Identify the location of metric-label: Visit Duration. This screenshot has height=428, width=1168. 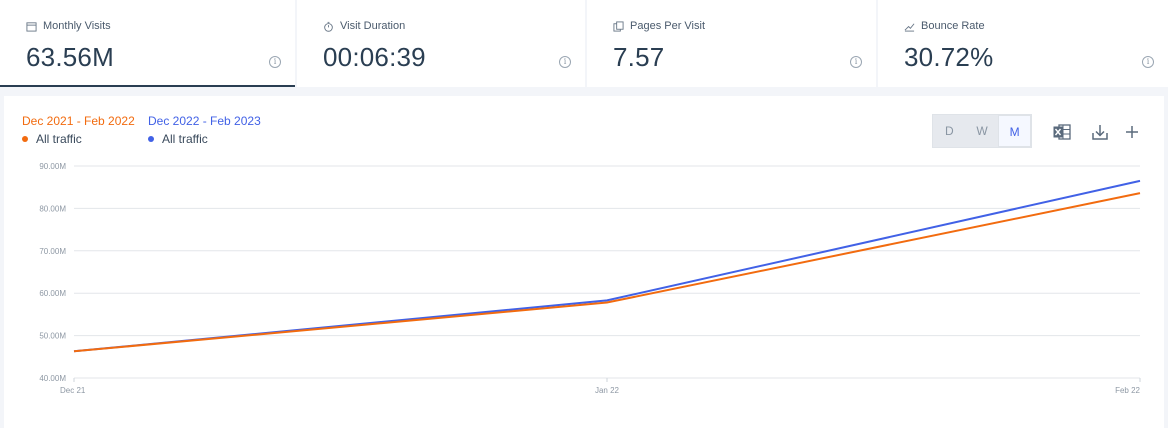
(373, 26).